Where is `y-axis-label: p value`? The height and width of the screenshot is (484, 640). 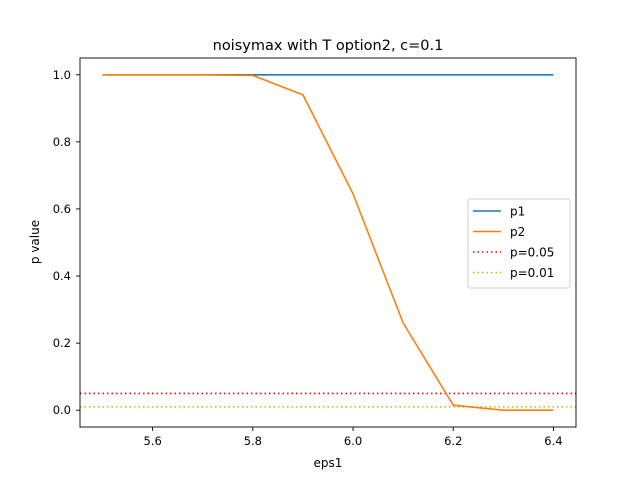
y-axis-label: p value is located at coordinates (35, 242).